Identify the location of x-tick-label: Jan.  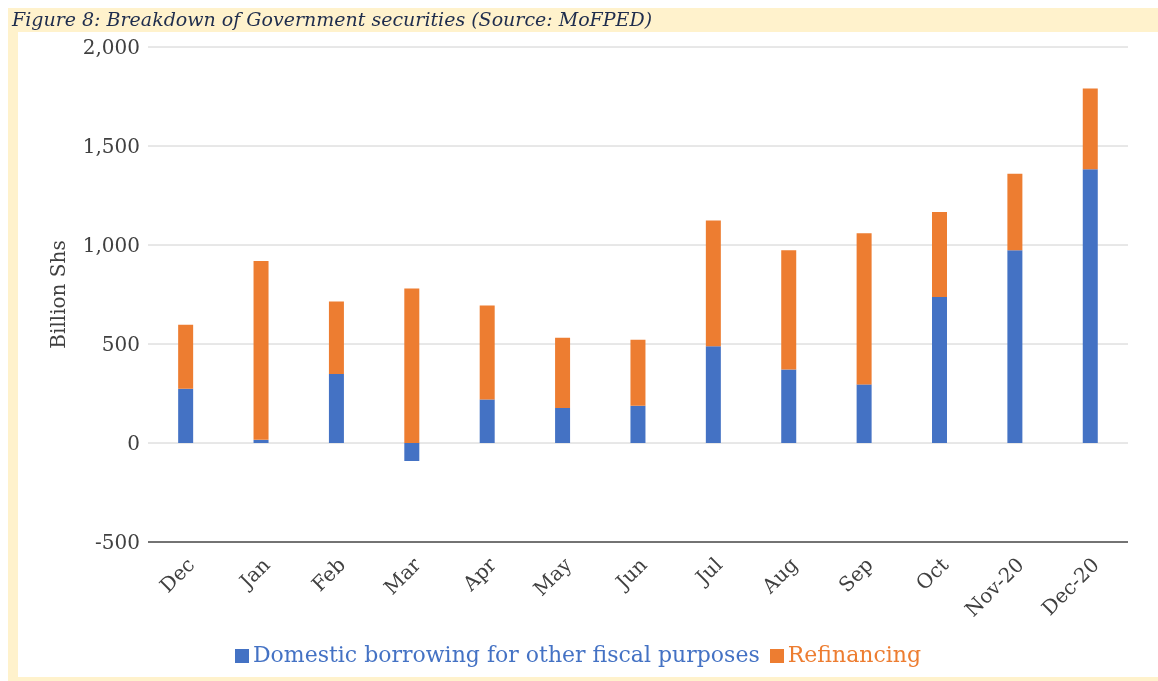
(254, 573).